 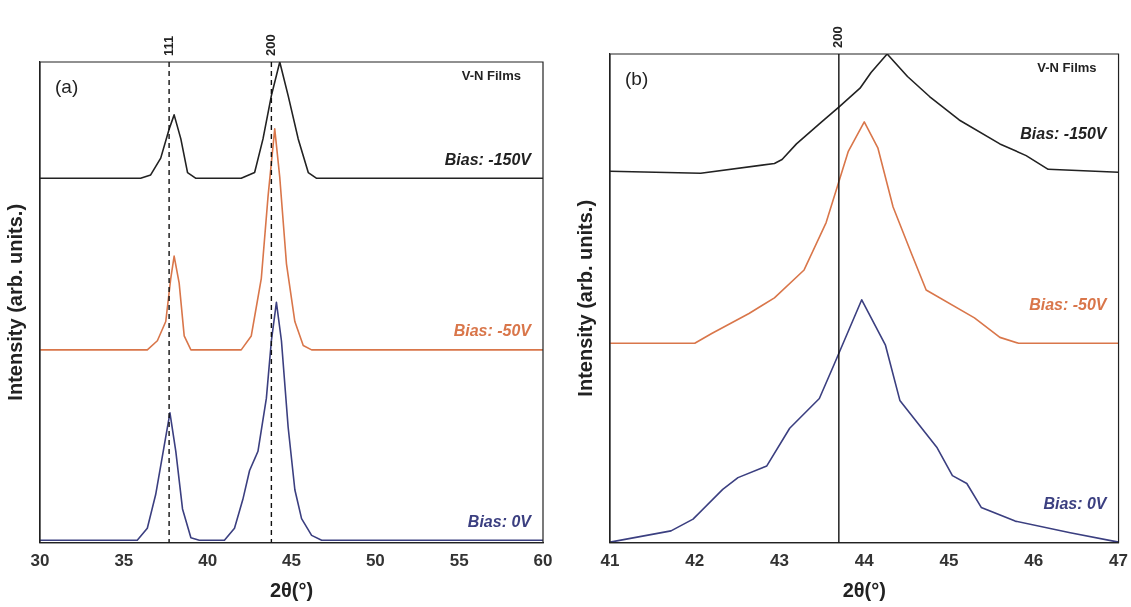 What do you see at coordinates (610, 561) in the screenshot?
I see `x-tick-label: 41` at bounding box center [610, 561].